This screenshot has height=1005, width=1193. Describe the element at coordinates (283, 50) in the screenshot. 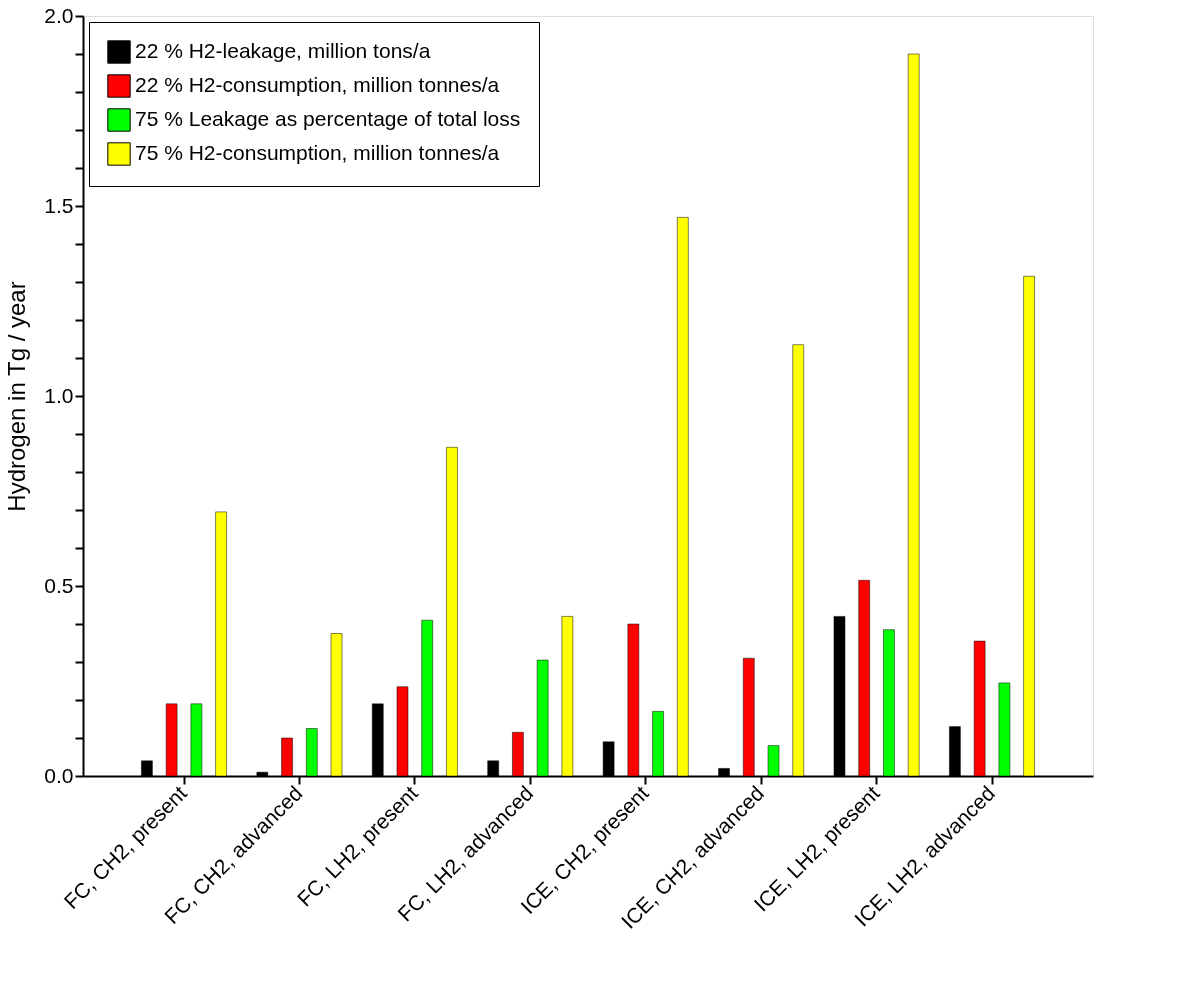

I see `legend-label: 22 % H2-leakage, million tons/a` at that location.